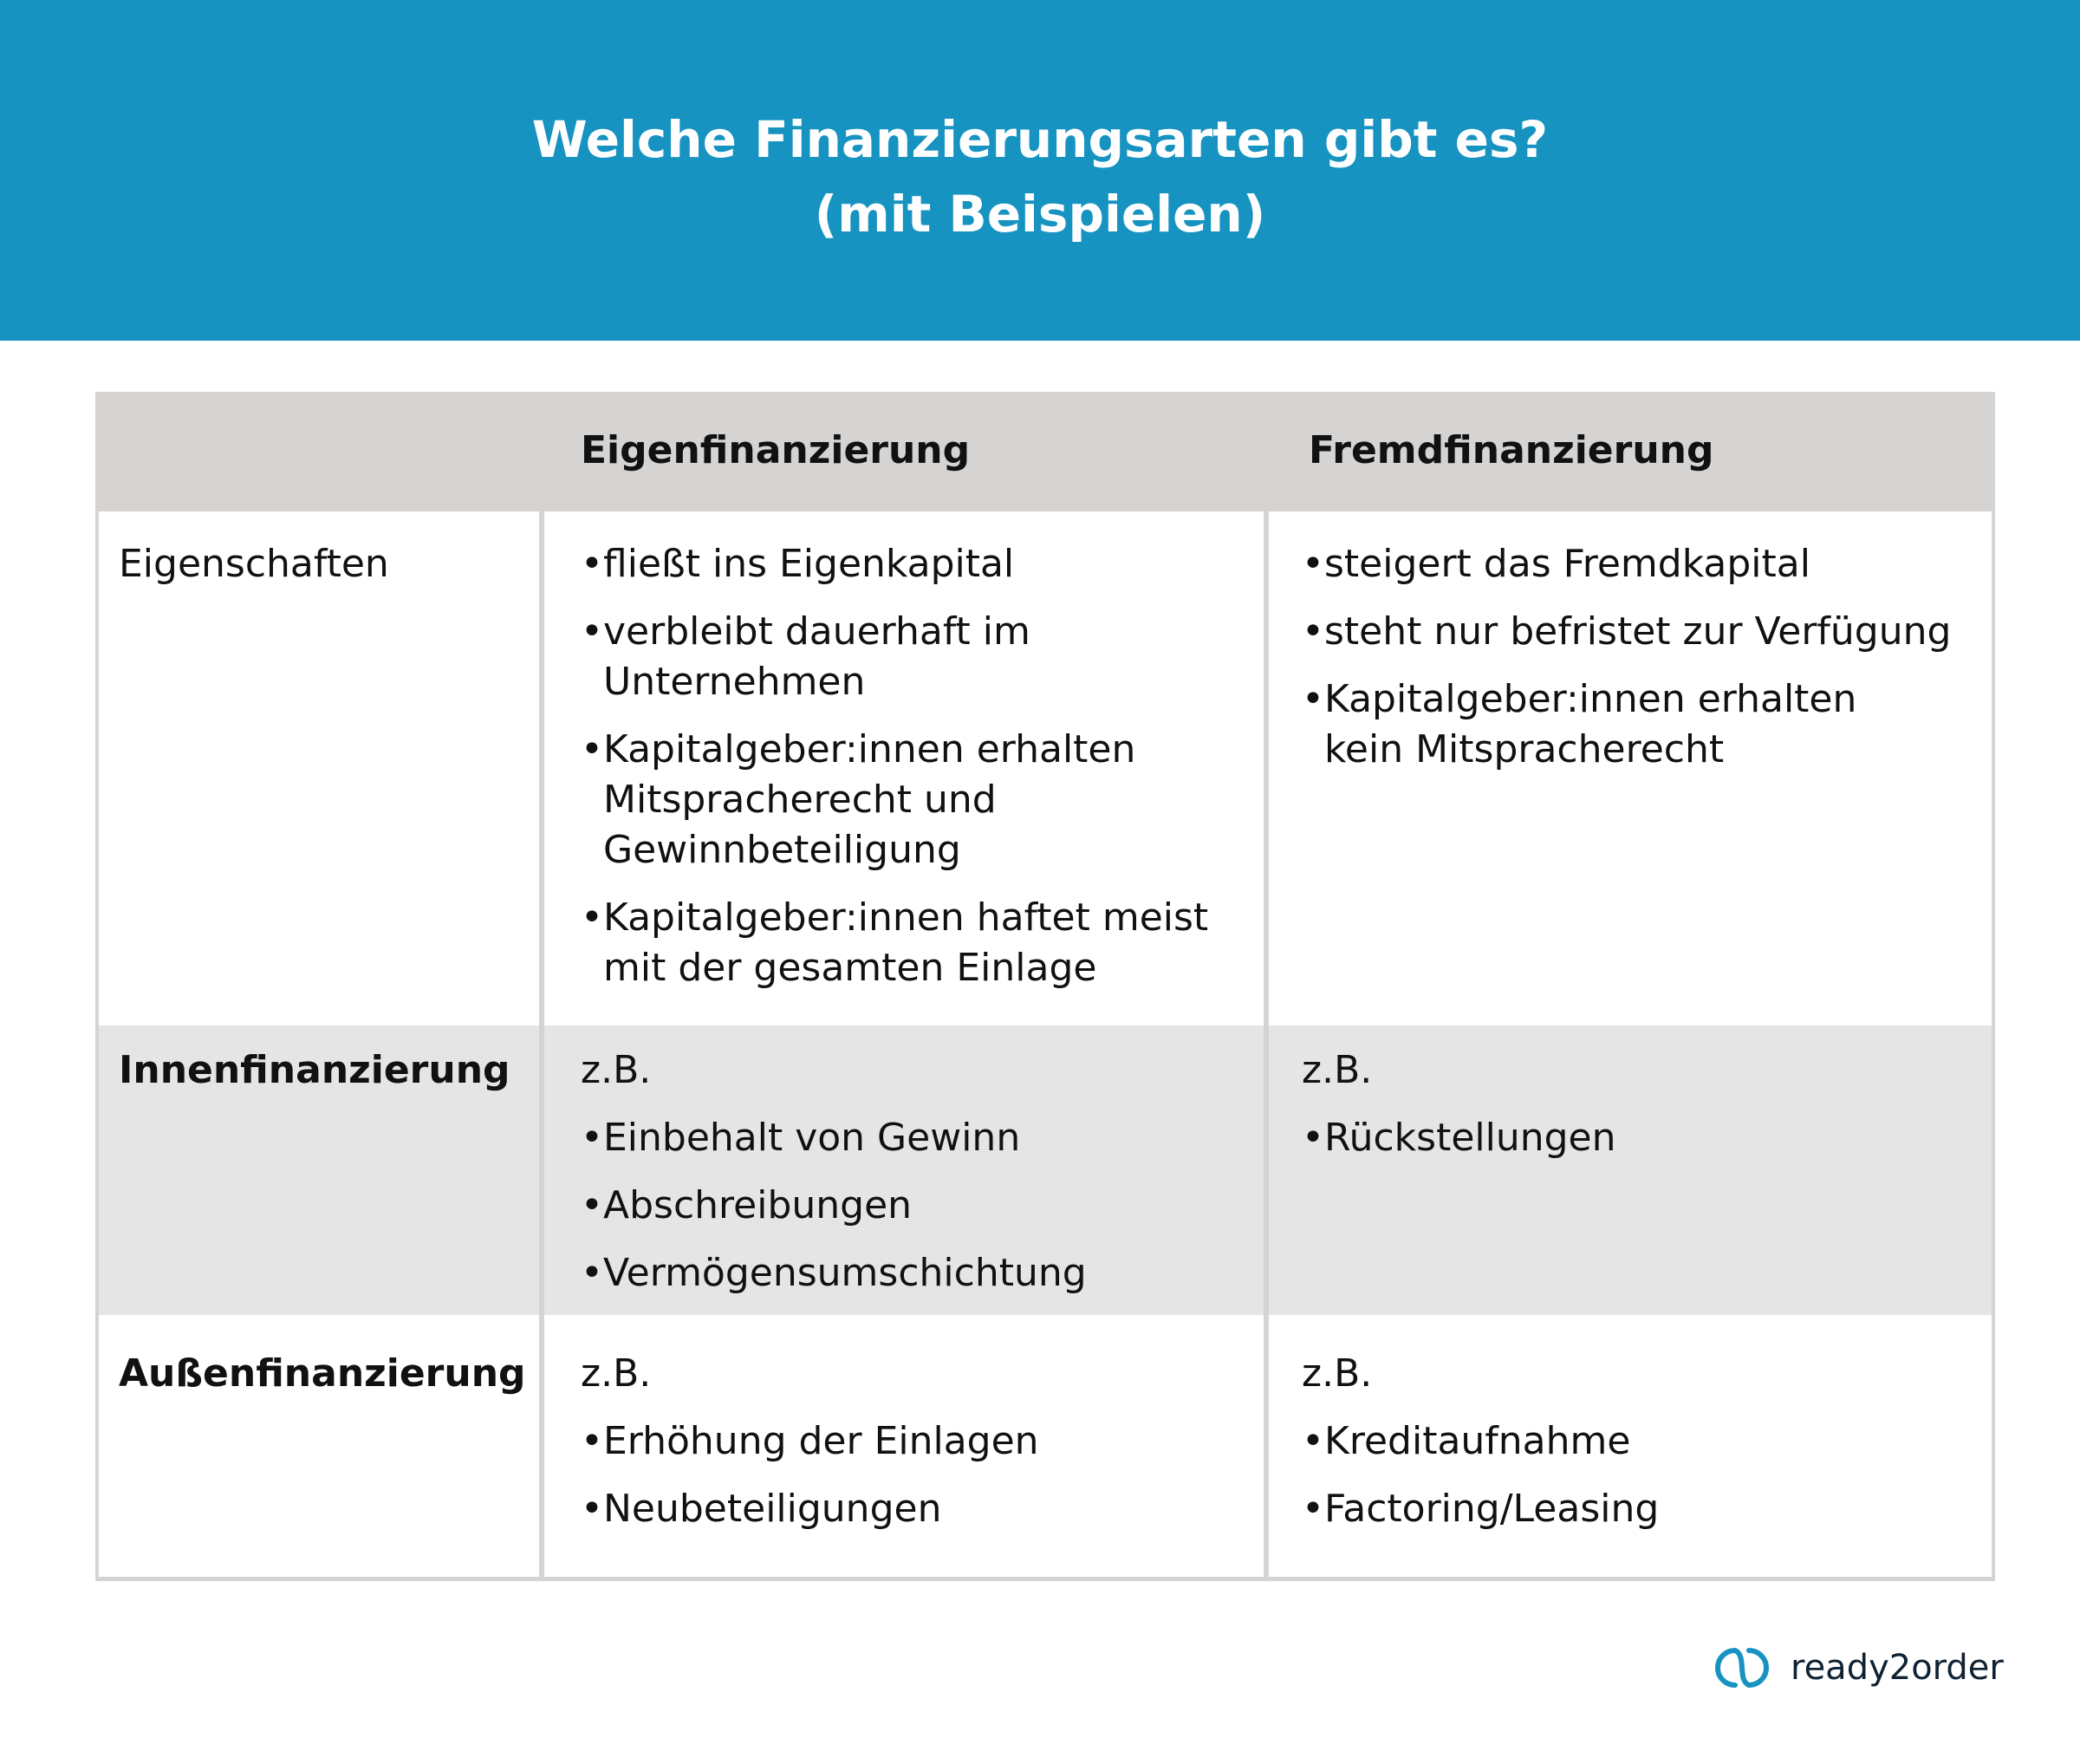 The width and height of the screenshot is (2080, 1764). What do you see at coordinates (919, 657) in the screenshot?
I see `list-item: verbleibt dauerhaft im Unternehmen` at bounding box center [919, 657].